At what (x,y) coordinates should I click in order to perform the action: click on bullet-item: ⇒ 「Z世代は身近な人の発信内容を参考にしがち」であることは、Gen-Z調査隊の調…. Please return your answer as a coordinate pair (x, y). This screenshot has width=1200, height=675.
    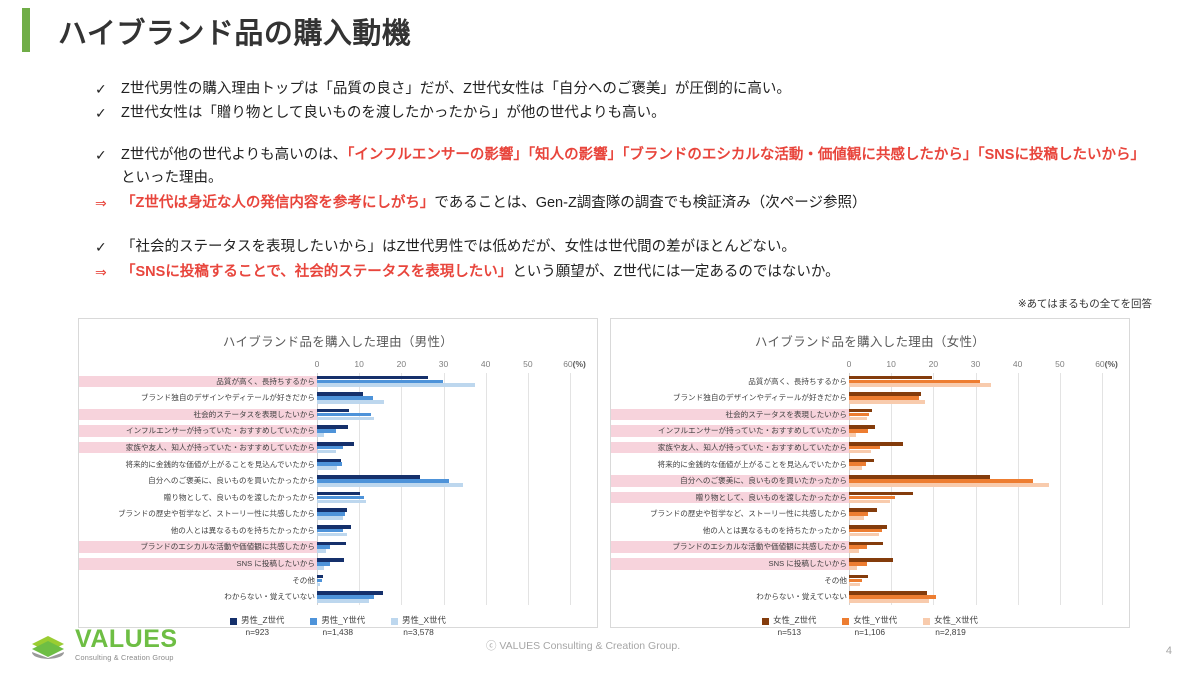
    Looking at the image, I should click on (625, 203).